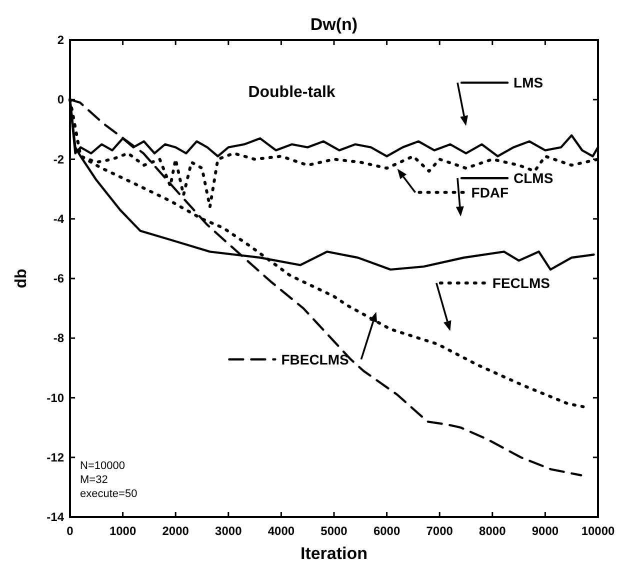  Describe the element at coordinates (386, 531) in the screenshot. I see `x-tick-label: 6000` at that location.